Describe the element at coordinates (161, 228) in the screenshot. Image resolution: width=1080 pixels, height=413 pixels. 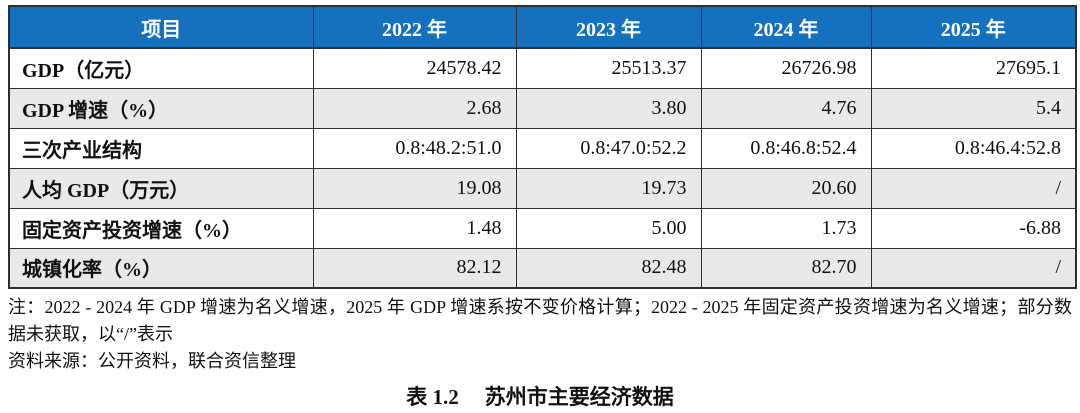
I see `row-label: 固定资产投资增速（%）` at that location.